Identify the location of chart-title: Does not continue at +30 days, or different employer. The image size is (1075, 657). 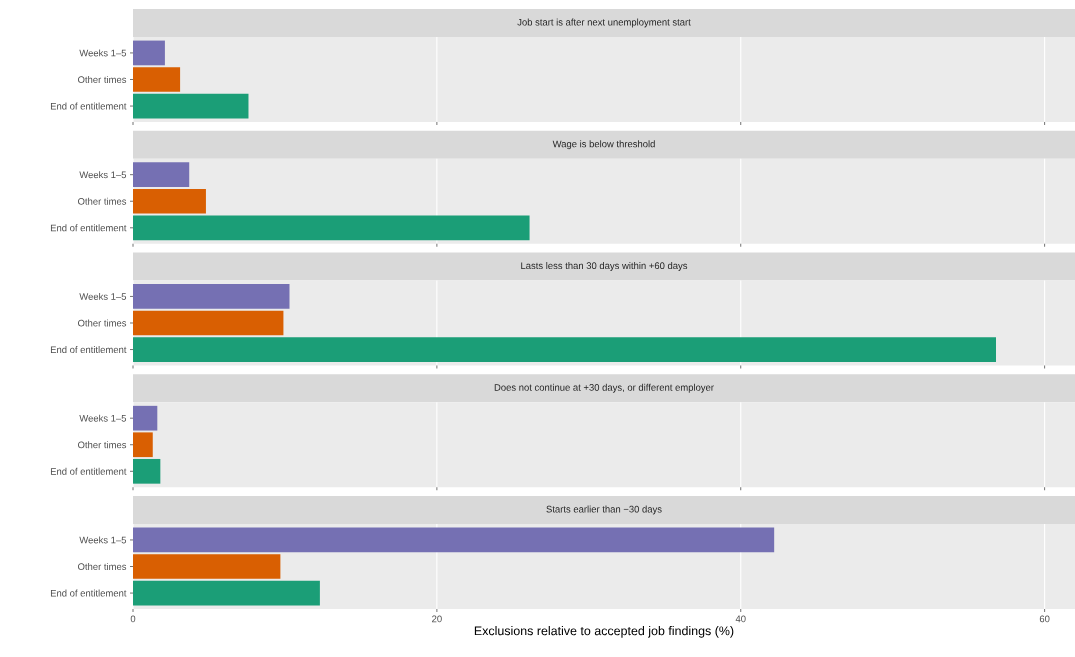
(604, 388).